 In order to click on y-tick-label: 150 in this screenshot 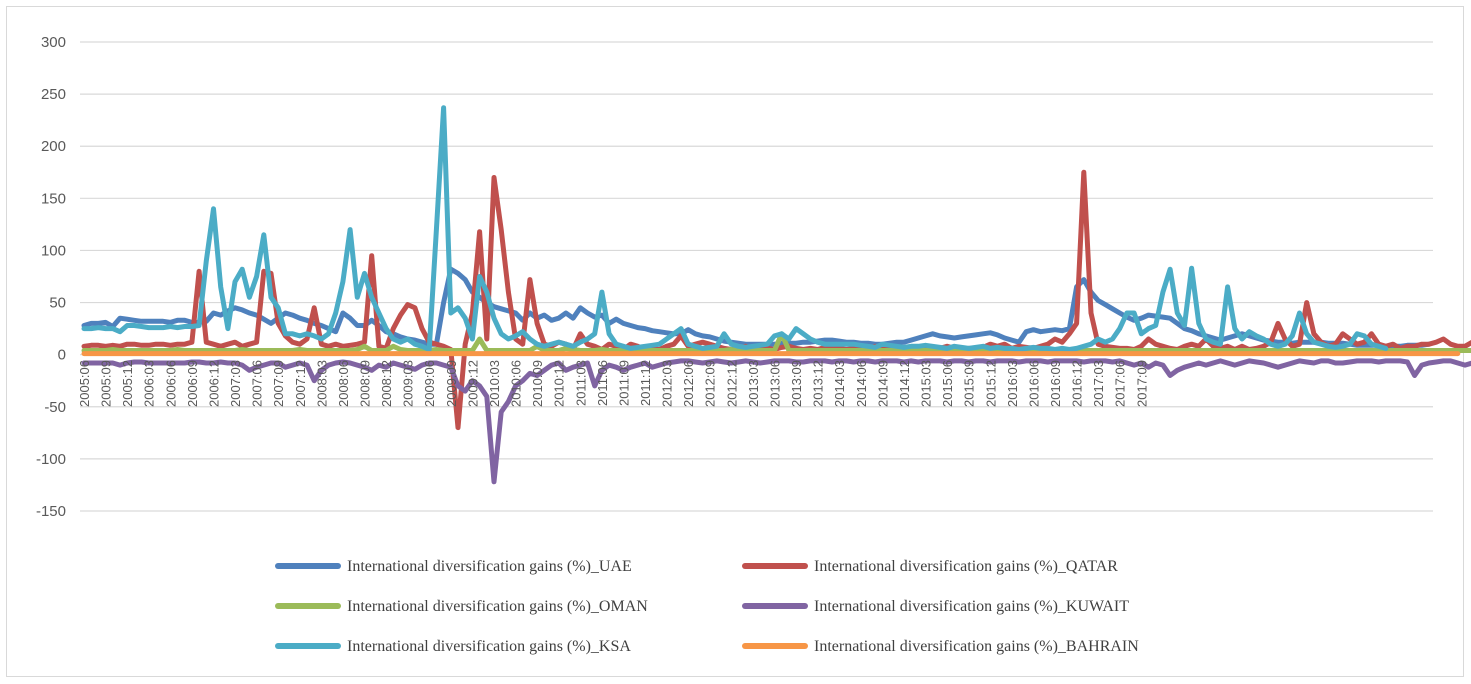, I will do `click(53, 198)`.